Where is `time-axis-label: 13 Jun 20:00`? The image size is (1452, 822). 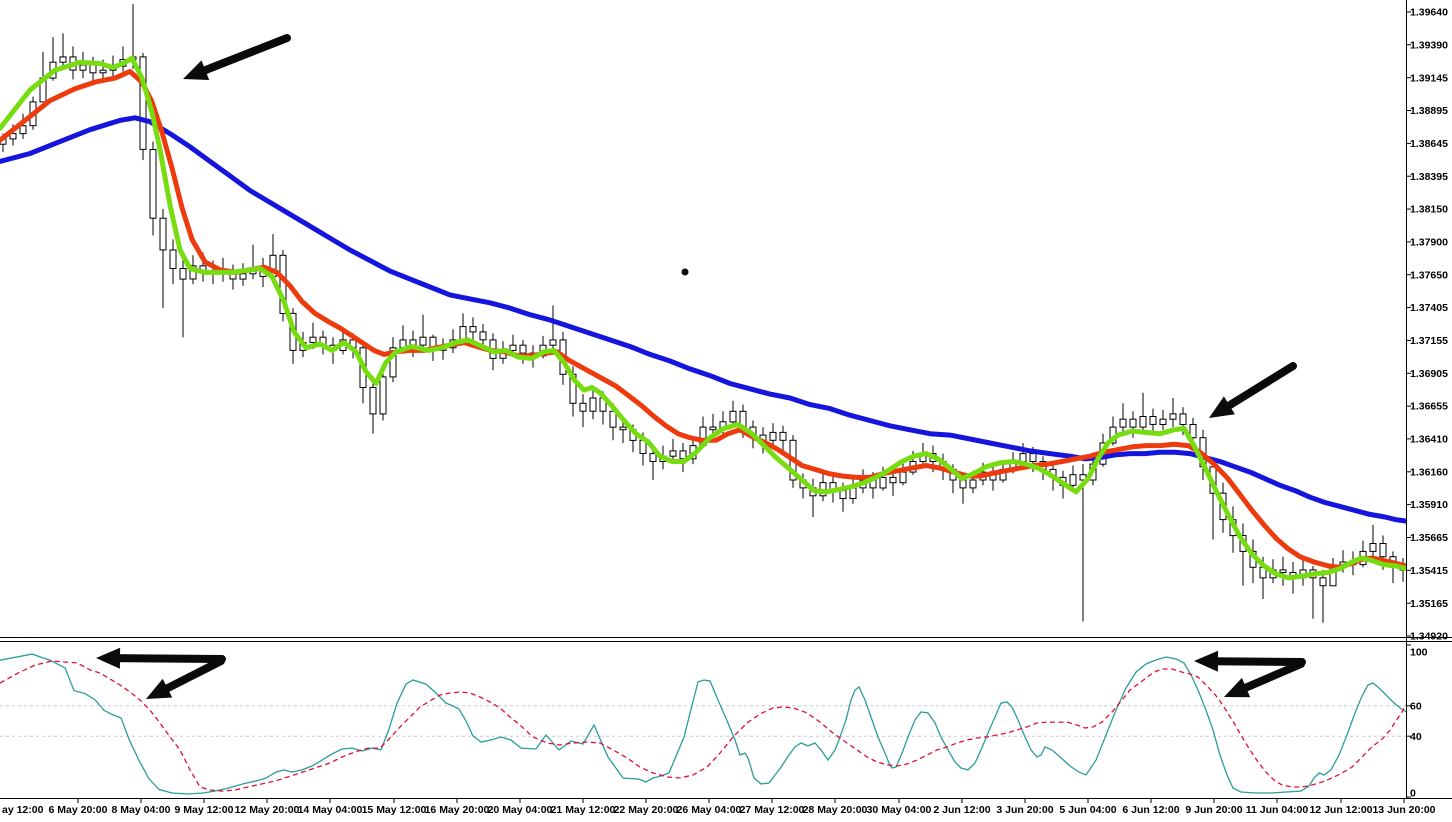
time-axis-label: 13 Jun 20:00 is located at coordinates (1403, 810).